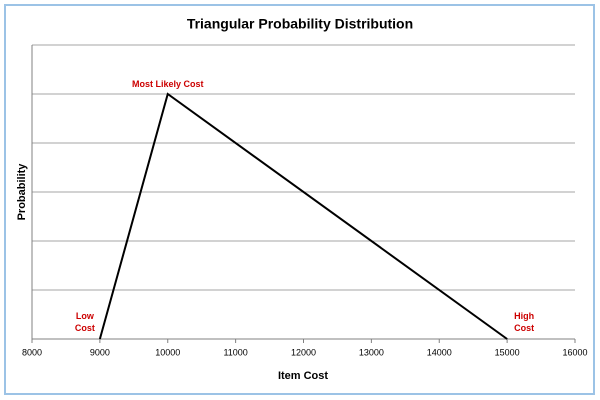 Image resolution: width=600 pixels, height=400 pixels. What do you see at coordinates (303, 352) in the screenshot?
I see `x-tick-label: 12000` at bounding box center [303, 352].